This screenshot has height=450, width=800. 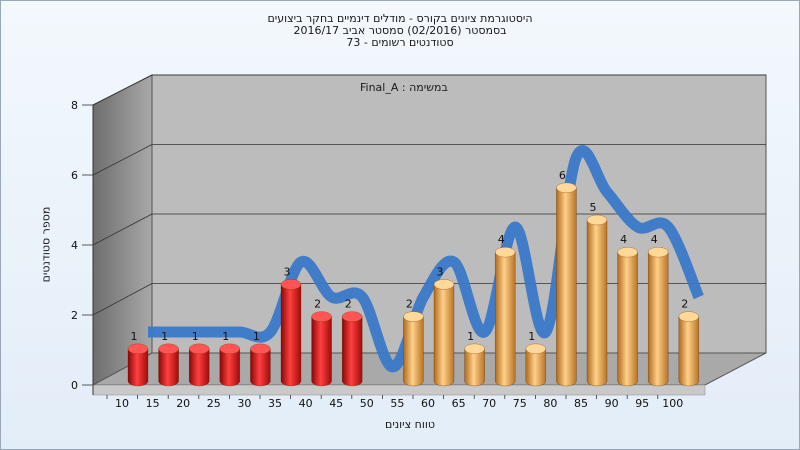 What do you see at coordinates (400, 30) in the screenshot?
I see `chart-title-line-2: בסמסטר (02/2016) סמסטר אביב 2016/17` at bounding box center [400, 30].